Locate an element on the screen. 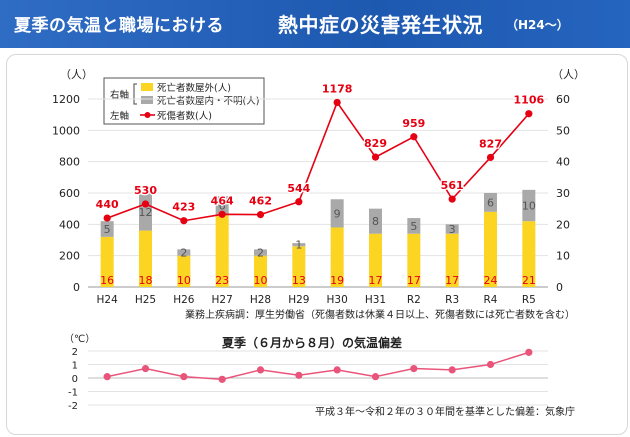 Image resolution: width=630 pixels, height=437 pixels. temperature-plot: 2 1 0 -1 -2 is located at coordinates (308, 379).